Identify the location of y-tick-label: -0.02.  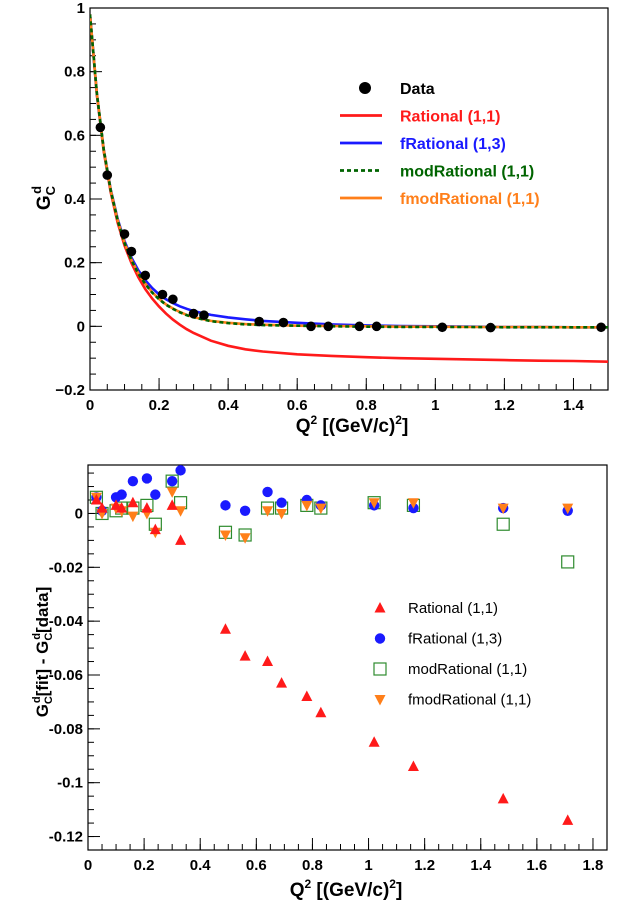
(66, 567).